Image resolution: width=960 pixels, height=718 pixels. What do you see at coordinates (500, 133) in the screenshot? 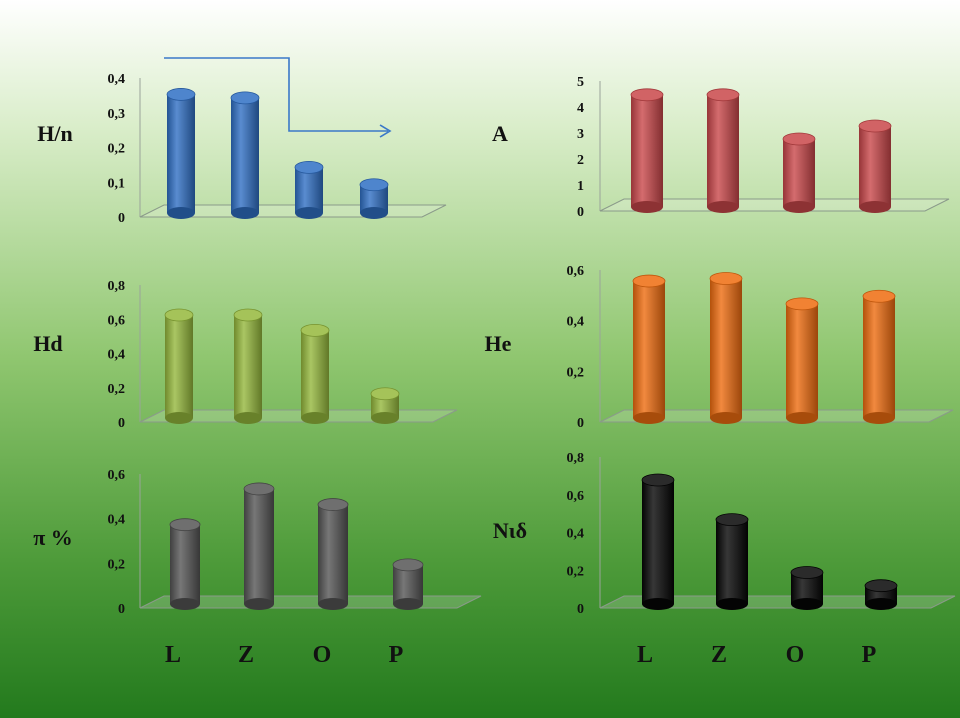
I see `panel-label-2: A` at bounding box center [500, 133].